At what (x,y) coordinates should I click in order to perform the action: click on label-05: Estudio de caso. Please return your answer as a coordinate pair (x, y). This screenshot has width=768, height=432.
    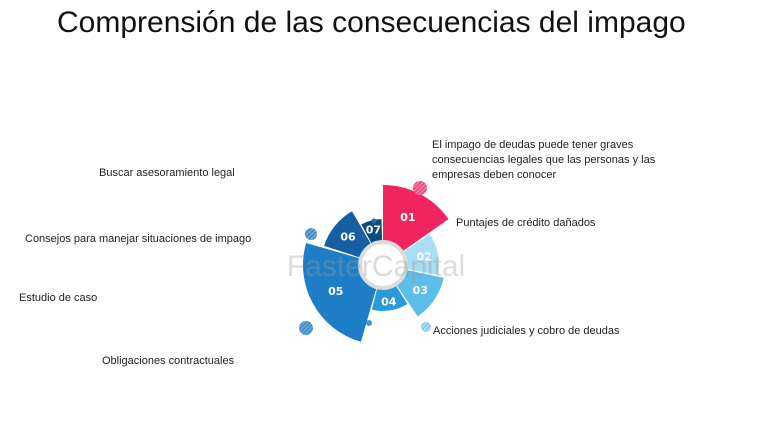
    Looking at the image, I should click on (58, 298).